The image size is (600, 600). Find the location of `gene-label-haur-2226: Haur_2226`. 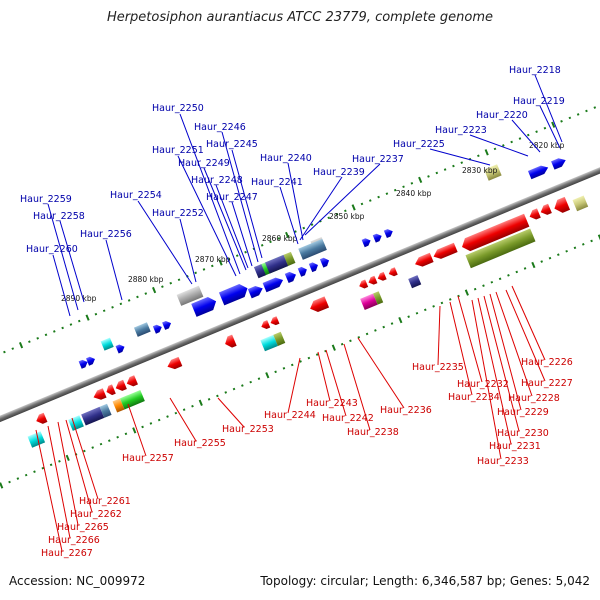

gene-label-haur-2226: Haur_2226 is located at coordinates (547, 362).